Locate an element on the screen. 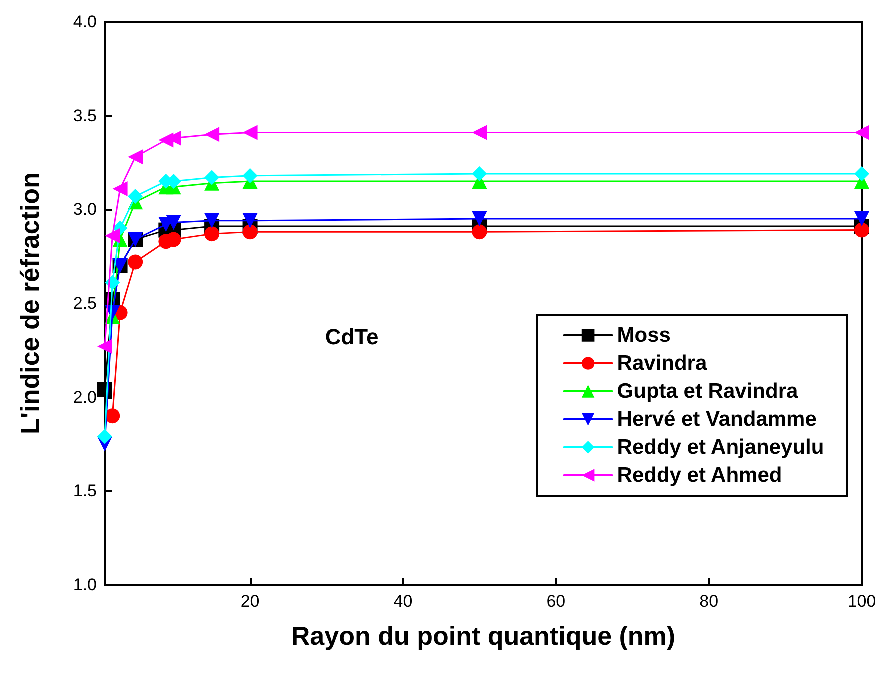 The height and width of the screenshot is (678, 883). y-tick-label: 2.0 is located at coordinates (85, 397).